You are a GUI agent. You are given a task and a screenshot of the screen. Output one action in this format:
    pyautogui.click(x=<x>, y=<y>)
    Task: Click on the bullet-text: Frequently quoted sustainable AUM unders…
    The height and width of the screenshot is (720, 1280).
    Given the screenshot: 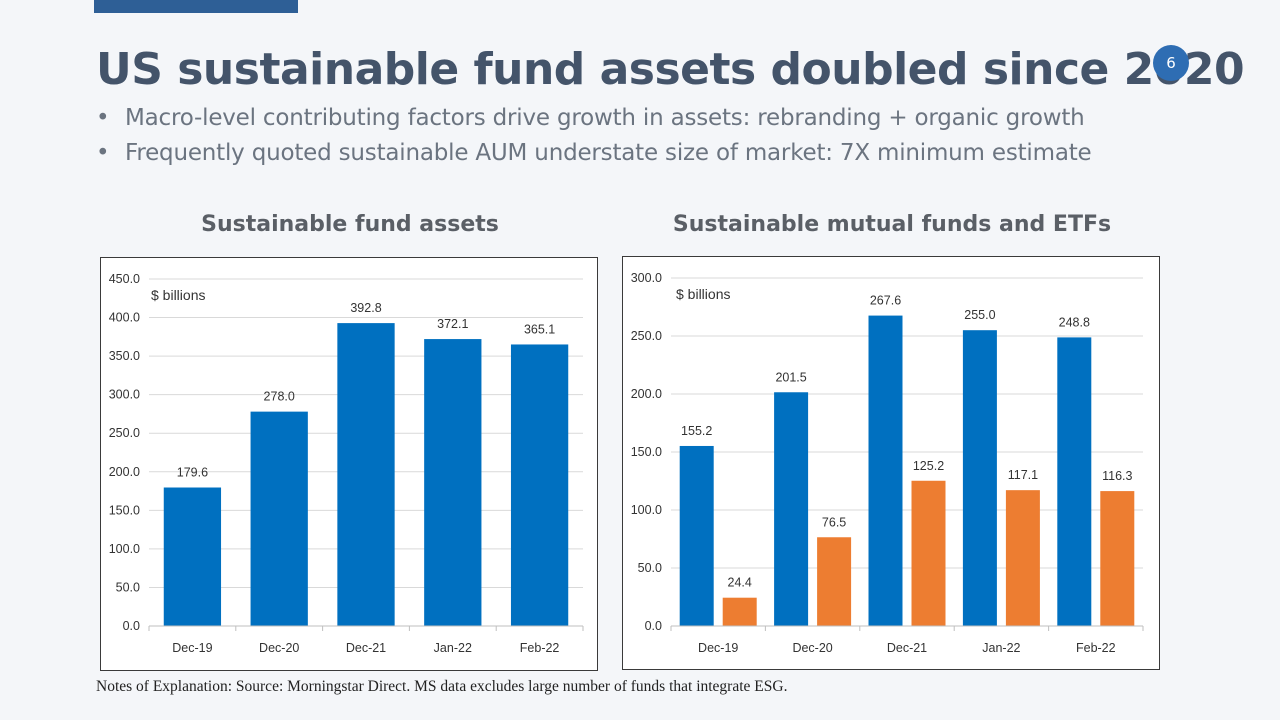 What is the action you would take?
    pyautogui.click(x=608, y=153)
    